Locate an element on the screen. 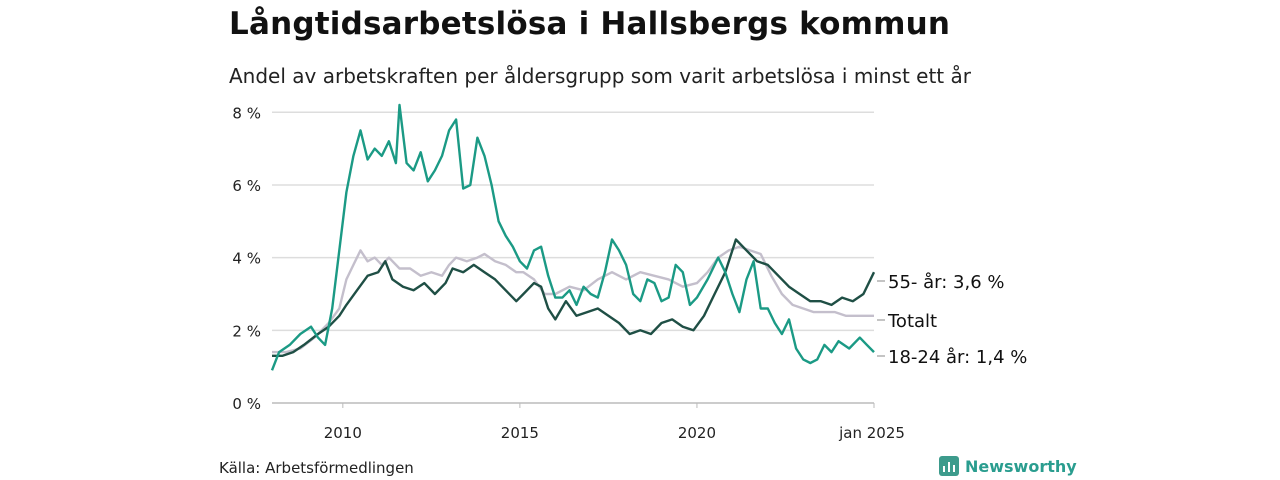 Image resolution: width=1280 pixels, height=480 pixels. x-tick-label: 2020 is located at coordinates (697, 433).